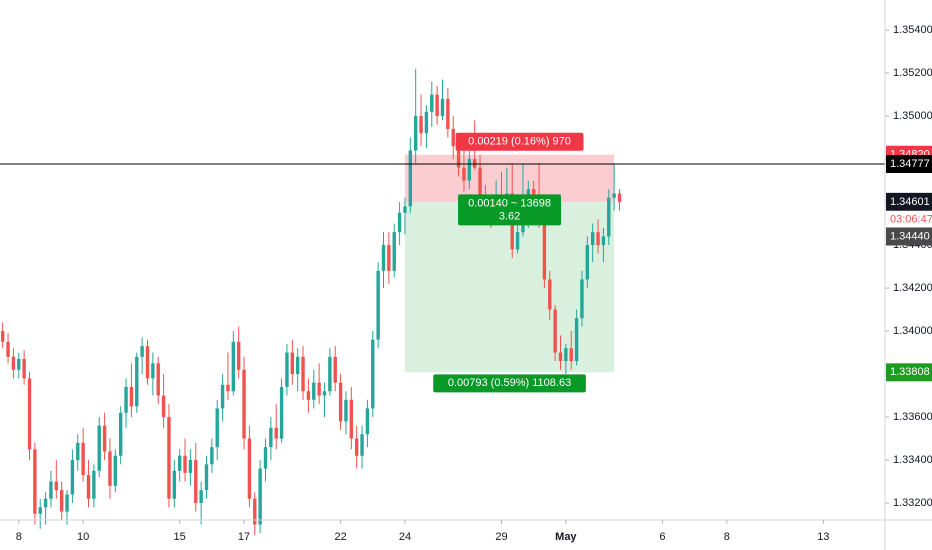 This screenshot has height=550, width=932. I want to click on stop-zone, so click(509, 178).